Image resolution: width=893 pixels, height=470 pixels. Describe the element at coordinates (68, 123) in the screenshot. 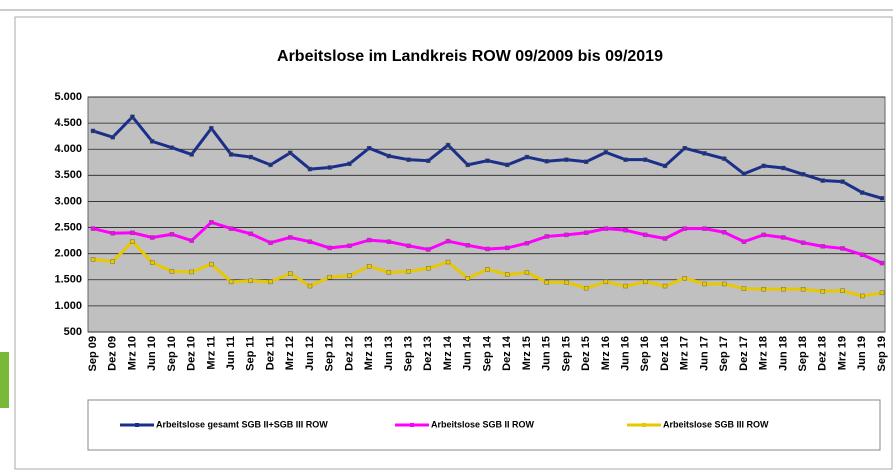

I see `y-tick-label: 4.500` at that location.